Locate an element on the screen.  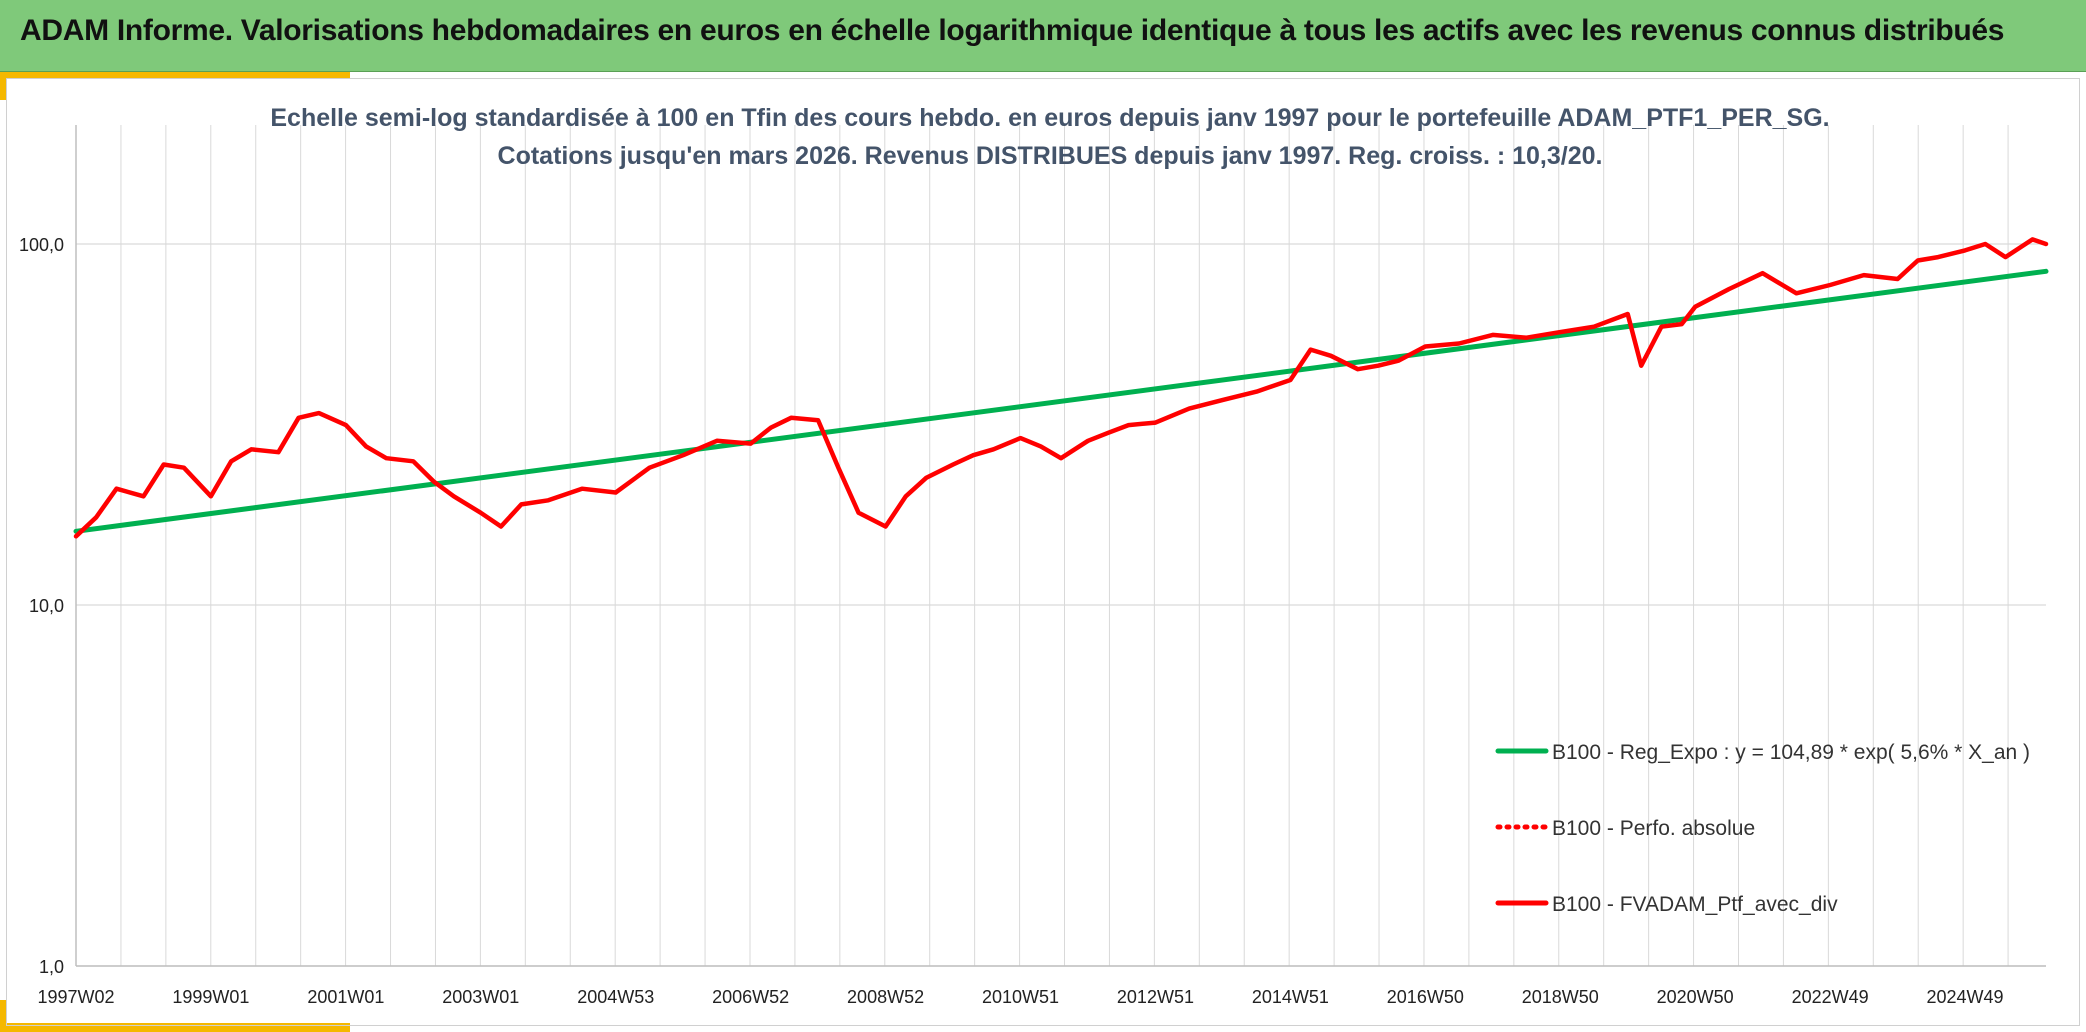
legend-label: B100 - Perfo. absolue is located at coordinates (1653, 828).